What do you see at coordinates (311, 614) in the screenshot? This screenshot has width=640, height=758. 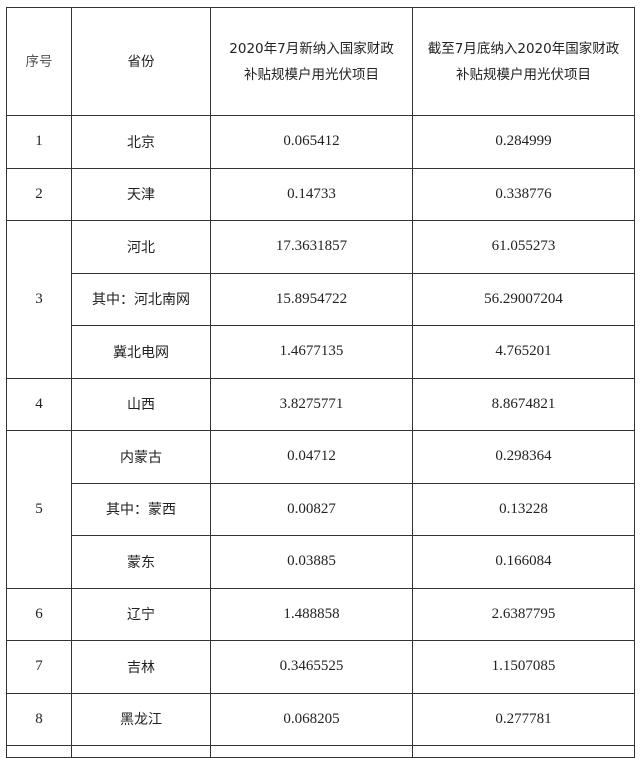 I see `cell-new: 1.488858` at bounding box center [311, 614].